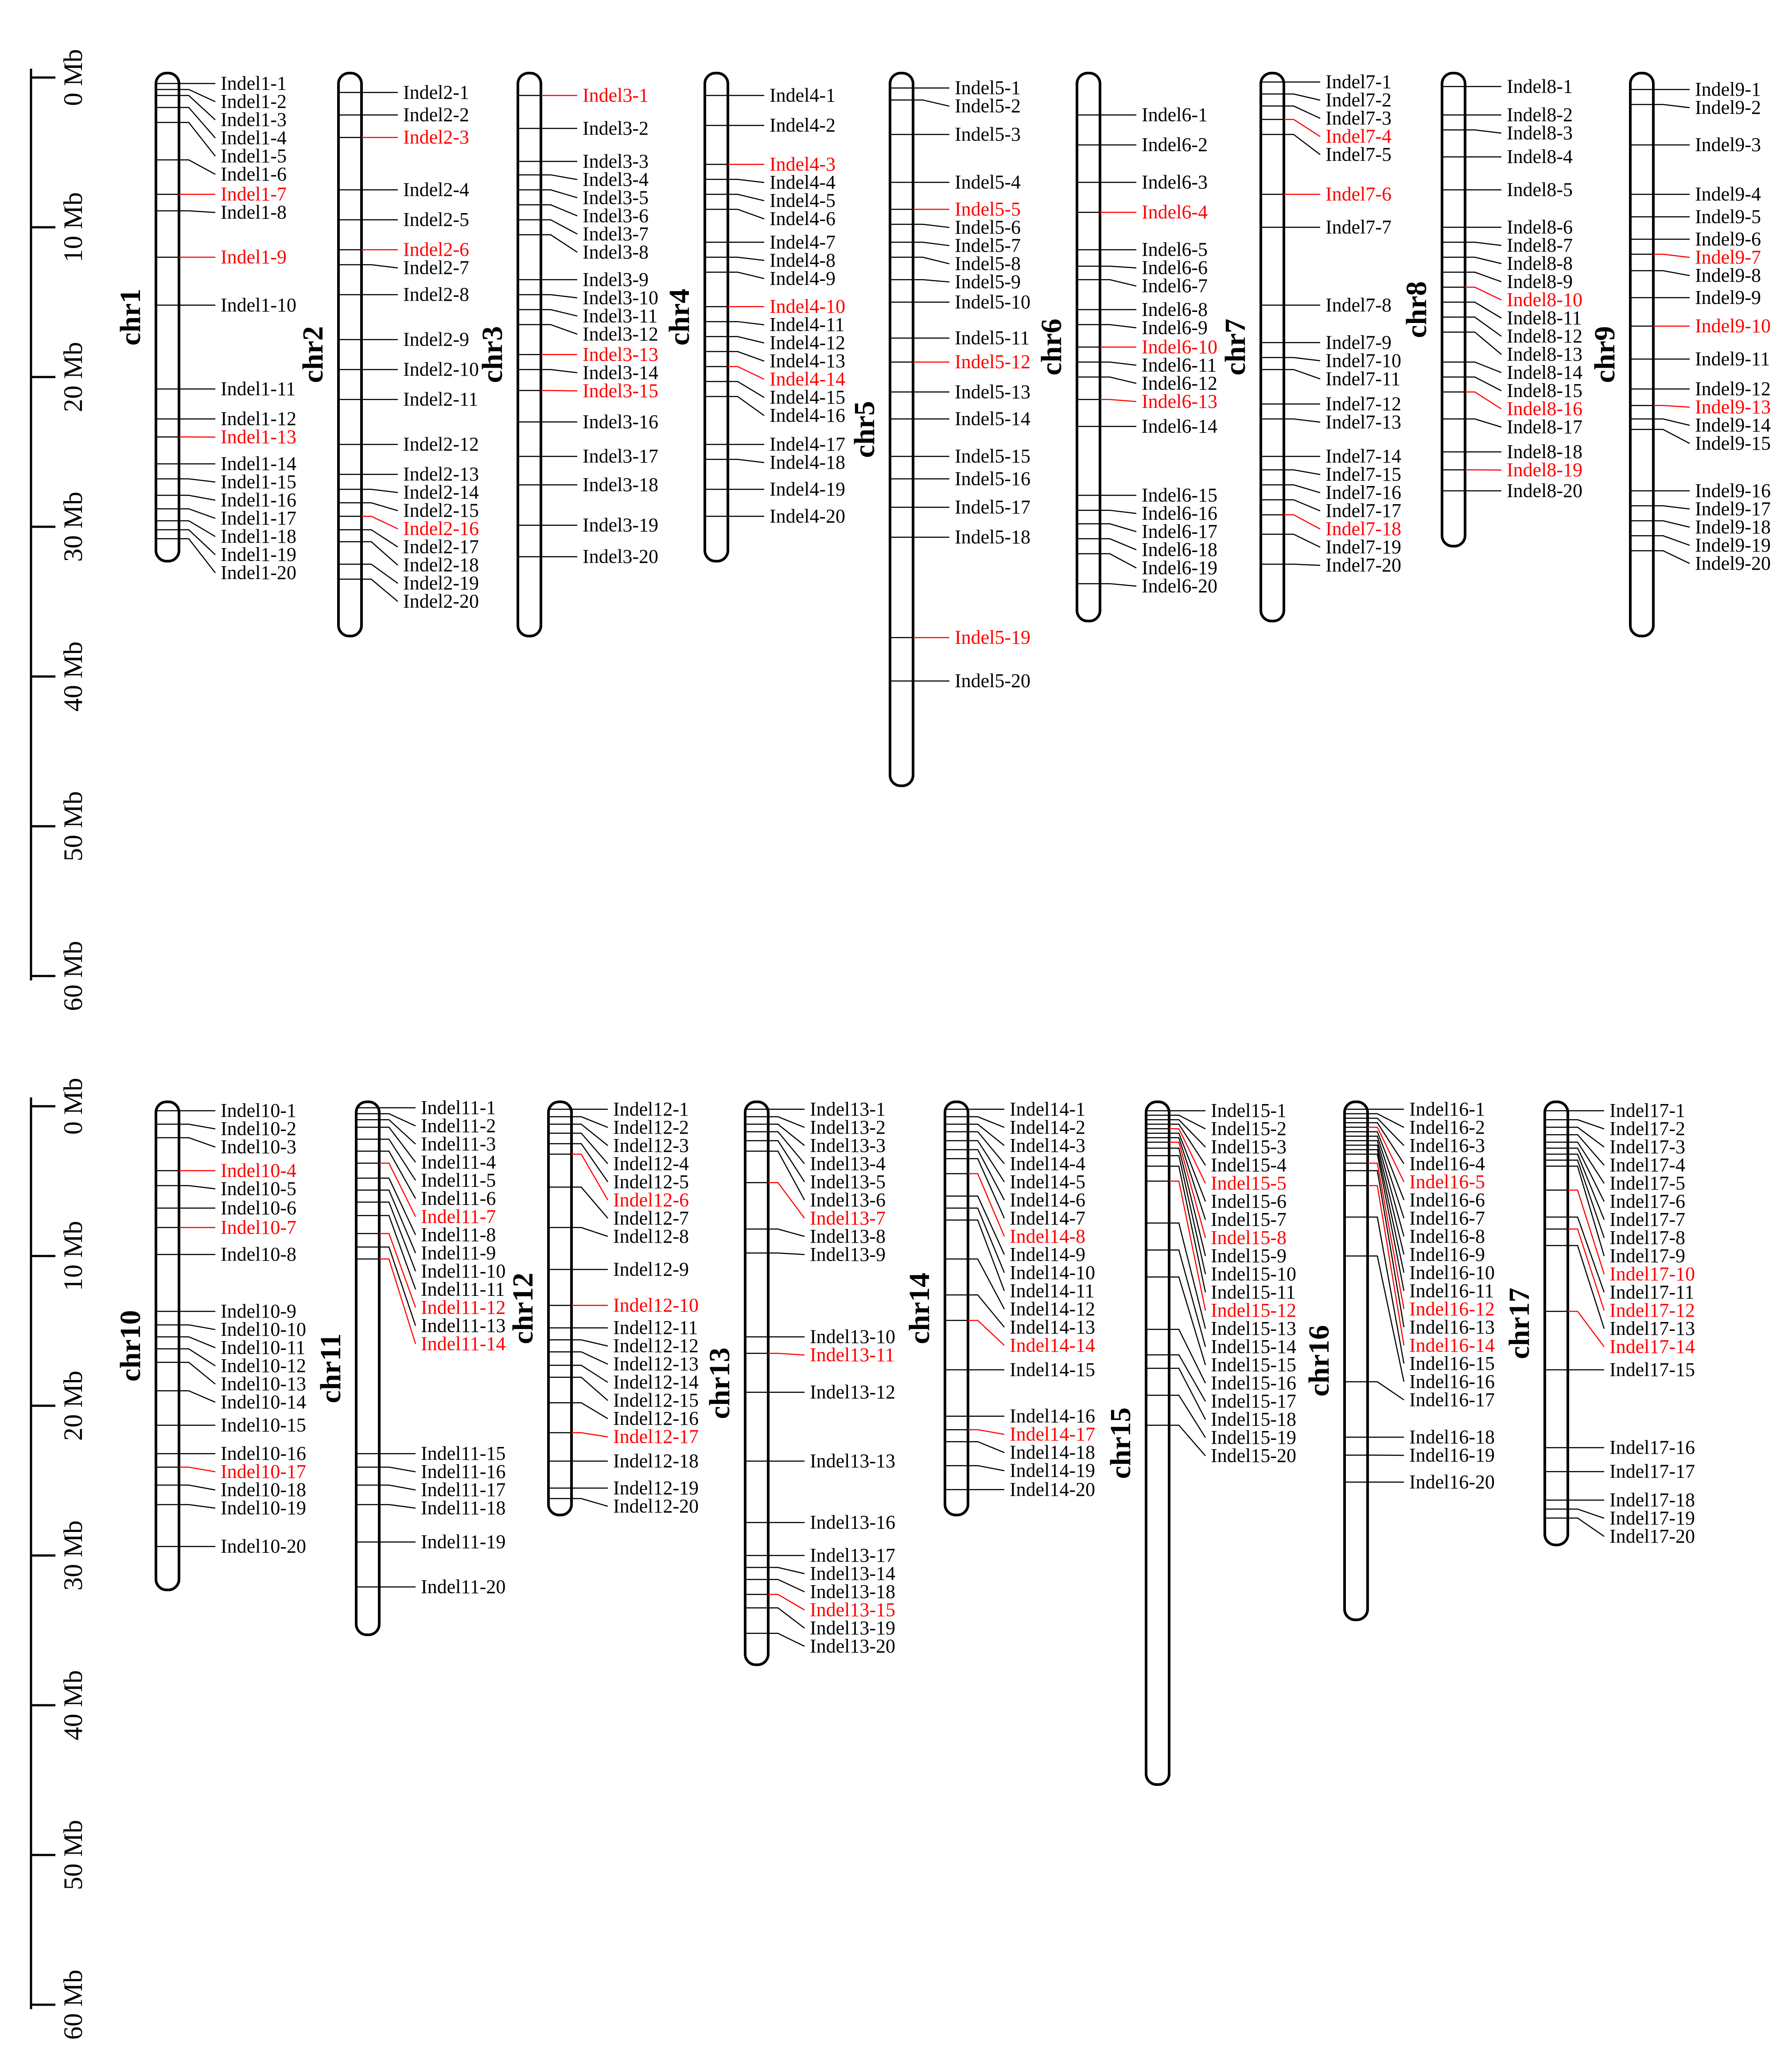  What do you see at coordinates (1544, 427) in the screenshot?
I see `marker-label: Indel8-17` at bounding box center [1544, 427].